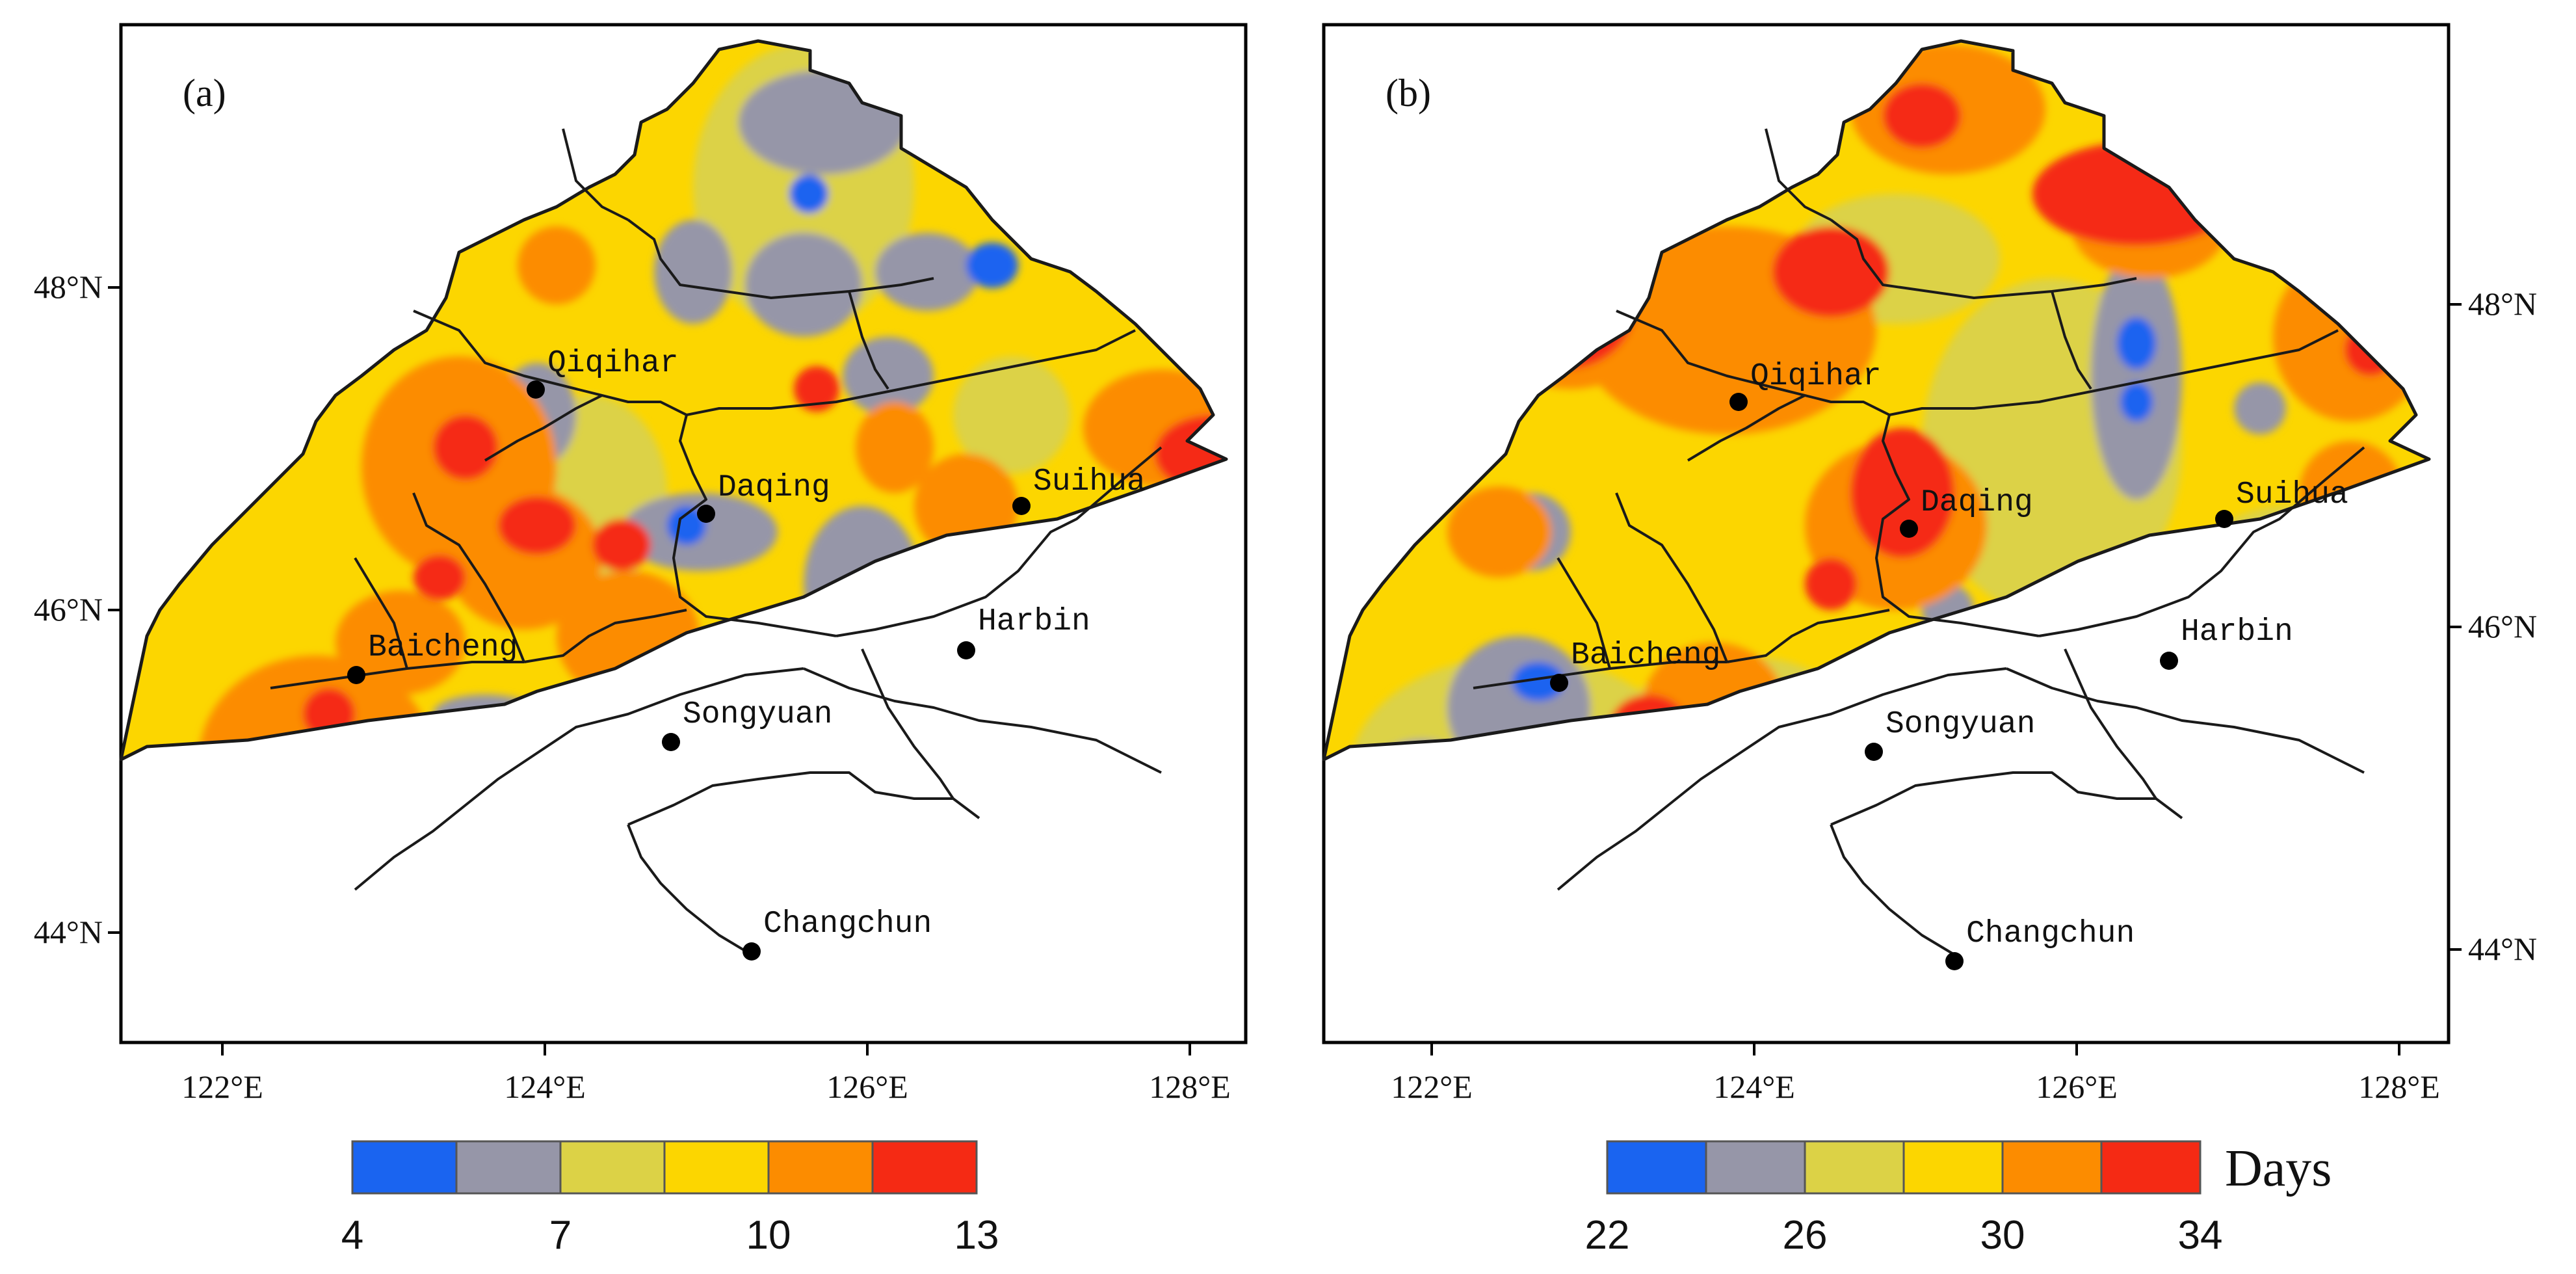 Image resolution: width=2576 pixels, height=1274 pixels. What do you see at coordinates (670, 1199) in the screenshot?
I see `legend-a: 4 7 10 13` at bounding box center [670, 1199].